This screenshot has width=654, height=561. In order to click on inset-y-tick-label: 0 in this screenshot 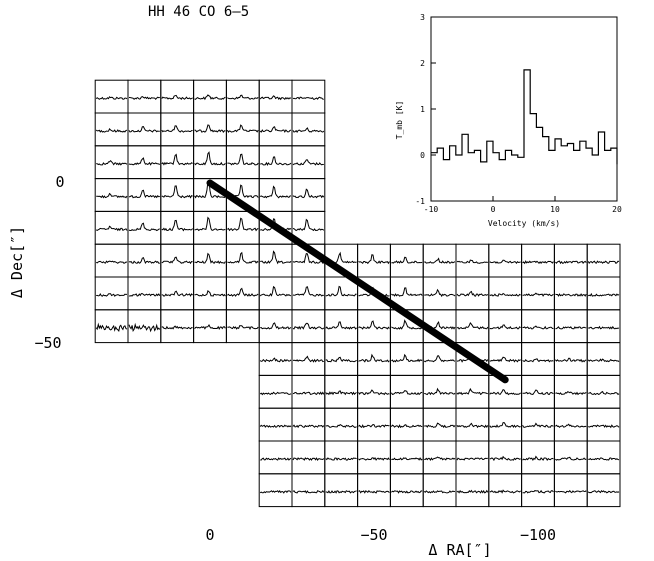, I will do `click(422, 155)`.